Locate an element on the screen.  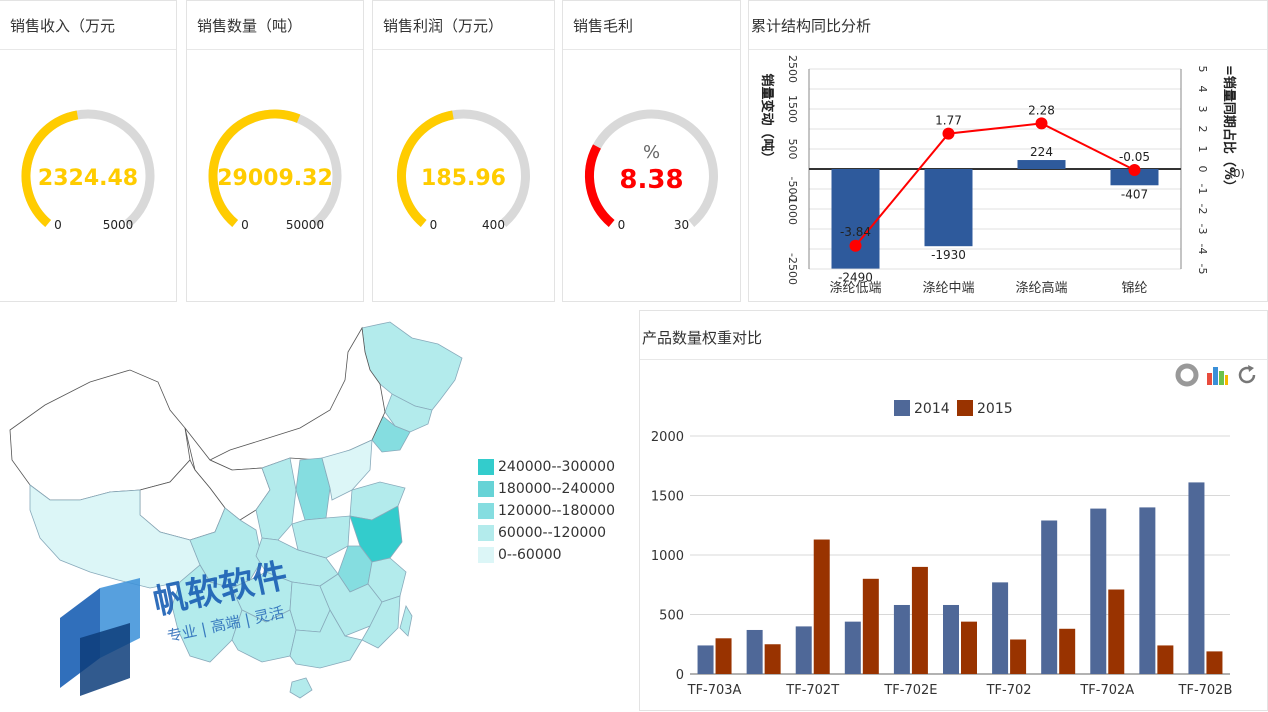
category-label: 锦纶 is located at coordinates (1134, 288).